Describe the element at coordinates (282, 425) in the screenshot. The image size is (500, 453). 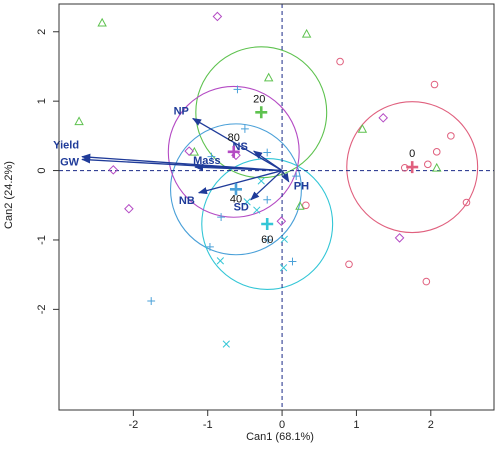
I see `x-tick-label: 0` at that location.